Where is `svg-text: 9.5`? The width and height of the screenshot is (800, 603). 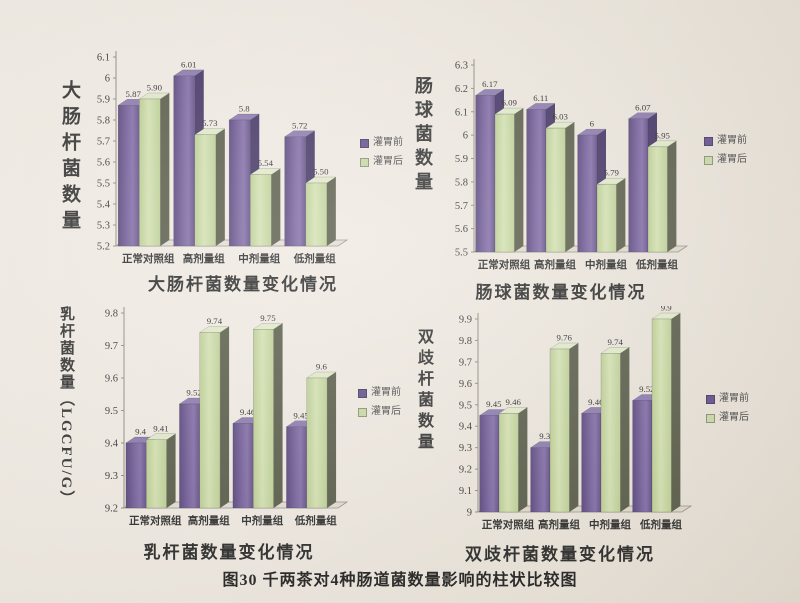 svg-text: 9.5 is located at coordinates (111, 411).